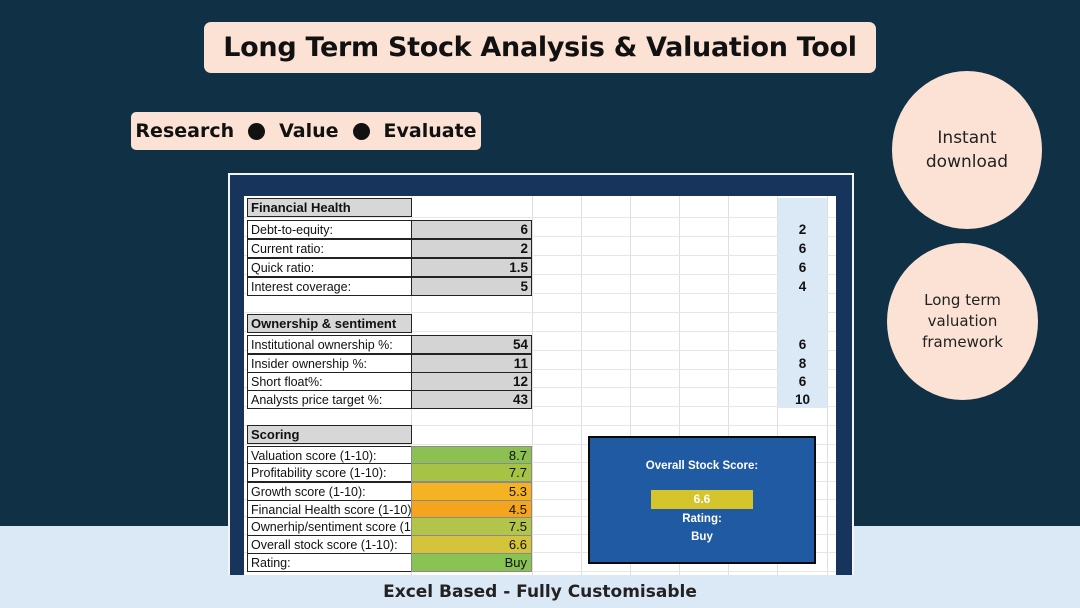 The width and height of the screenshot is (1080, 608). I want to click on quick-ratio-score: 6, so click(802, 267).